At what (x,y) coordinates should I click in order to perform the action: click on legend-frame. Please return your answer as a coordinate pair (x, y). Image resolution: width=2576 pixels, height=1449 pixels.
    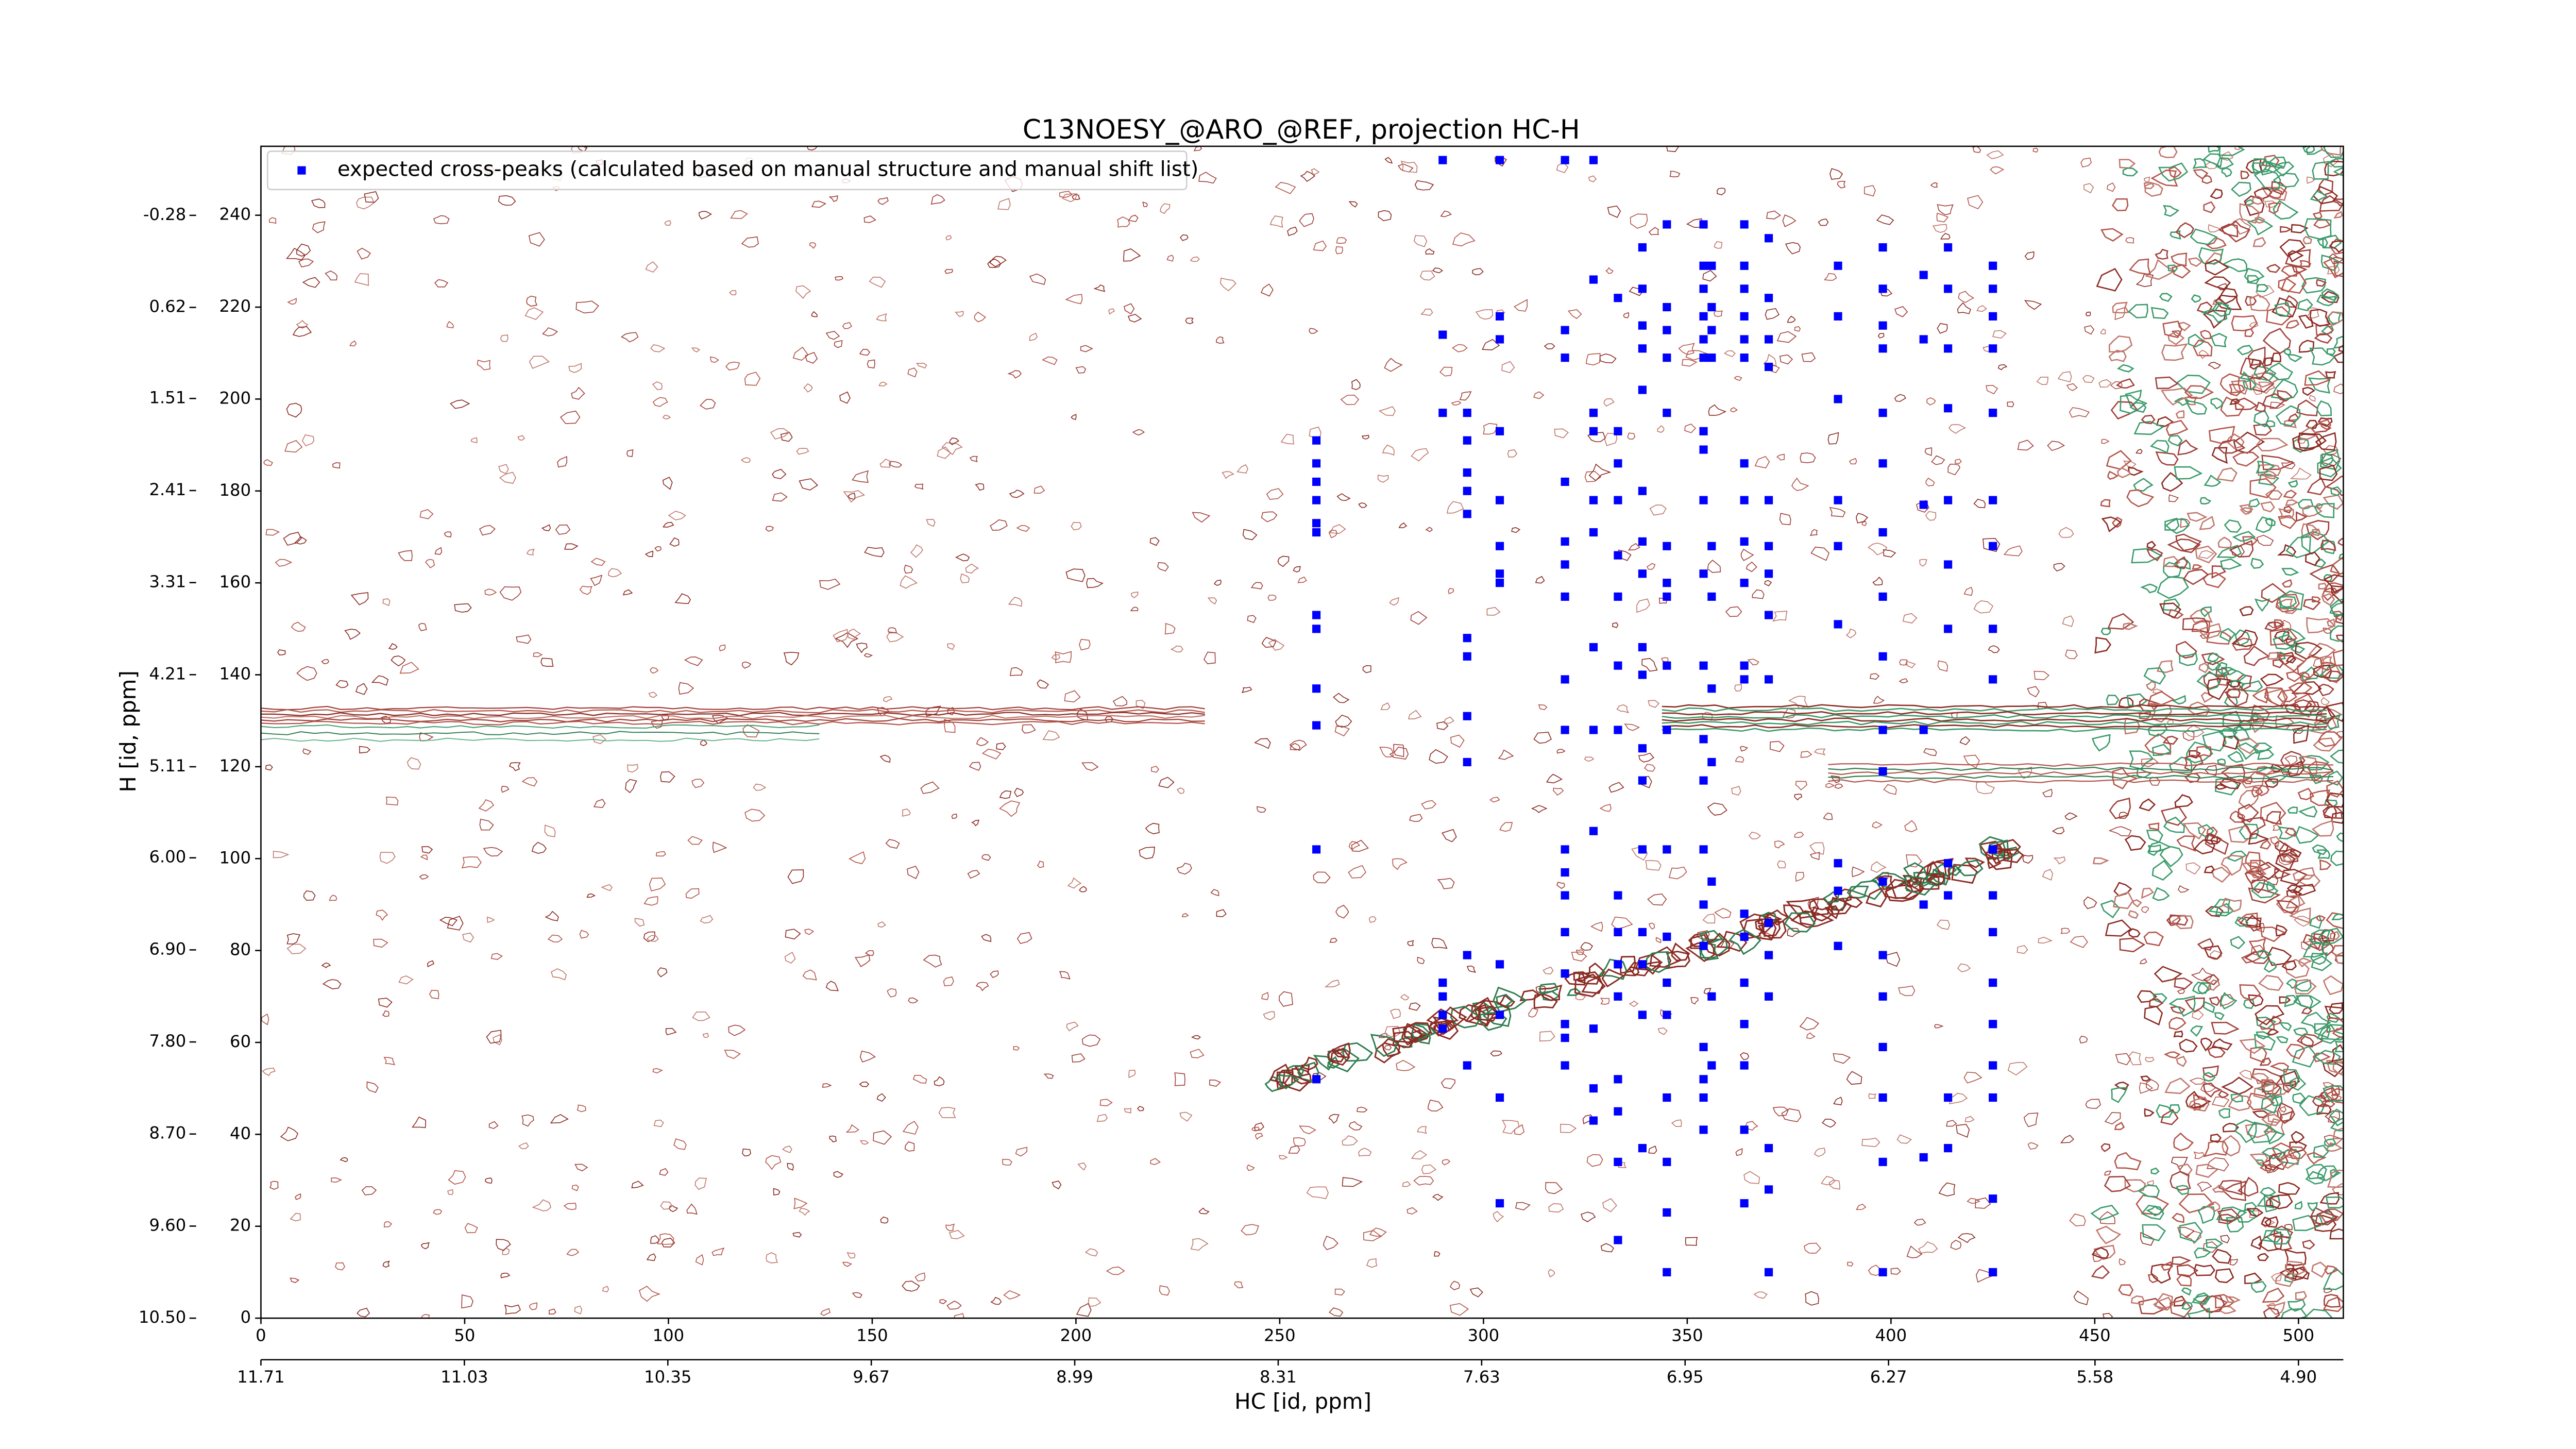
    Looking at the image, I should click on (728, 170).